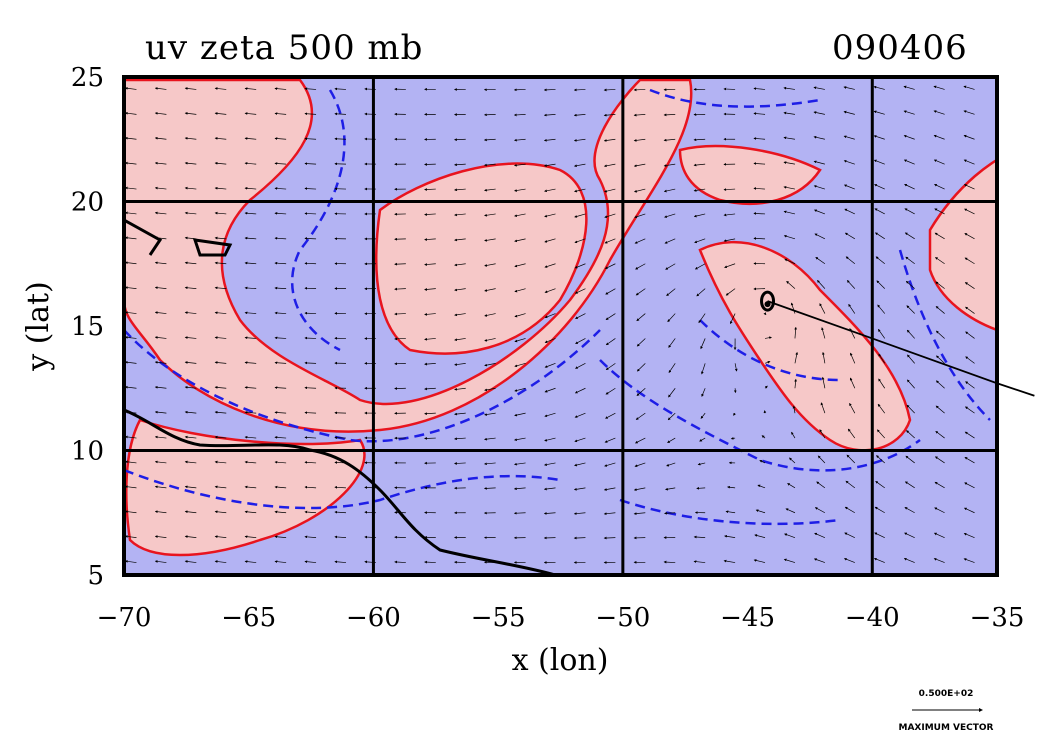 This screenshot has width=1056, height=736. Describe the element at coordinates (498, 618) in the screenshot. I see `x-tick-label: −55` at that location.